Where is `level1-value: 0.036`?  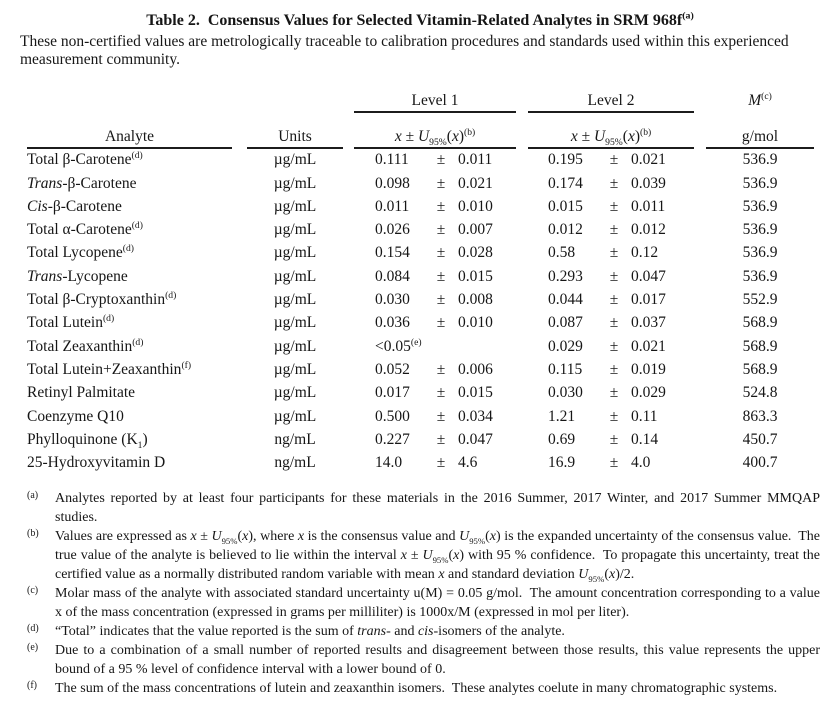
level1-value: 0.036 is located at coordinates (392, 323).